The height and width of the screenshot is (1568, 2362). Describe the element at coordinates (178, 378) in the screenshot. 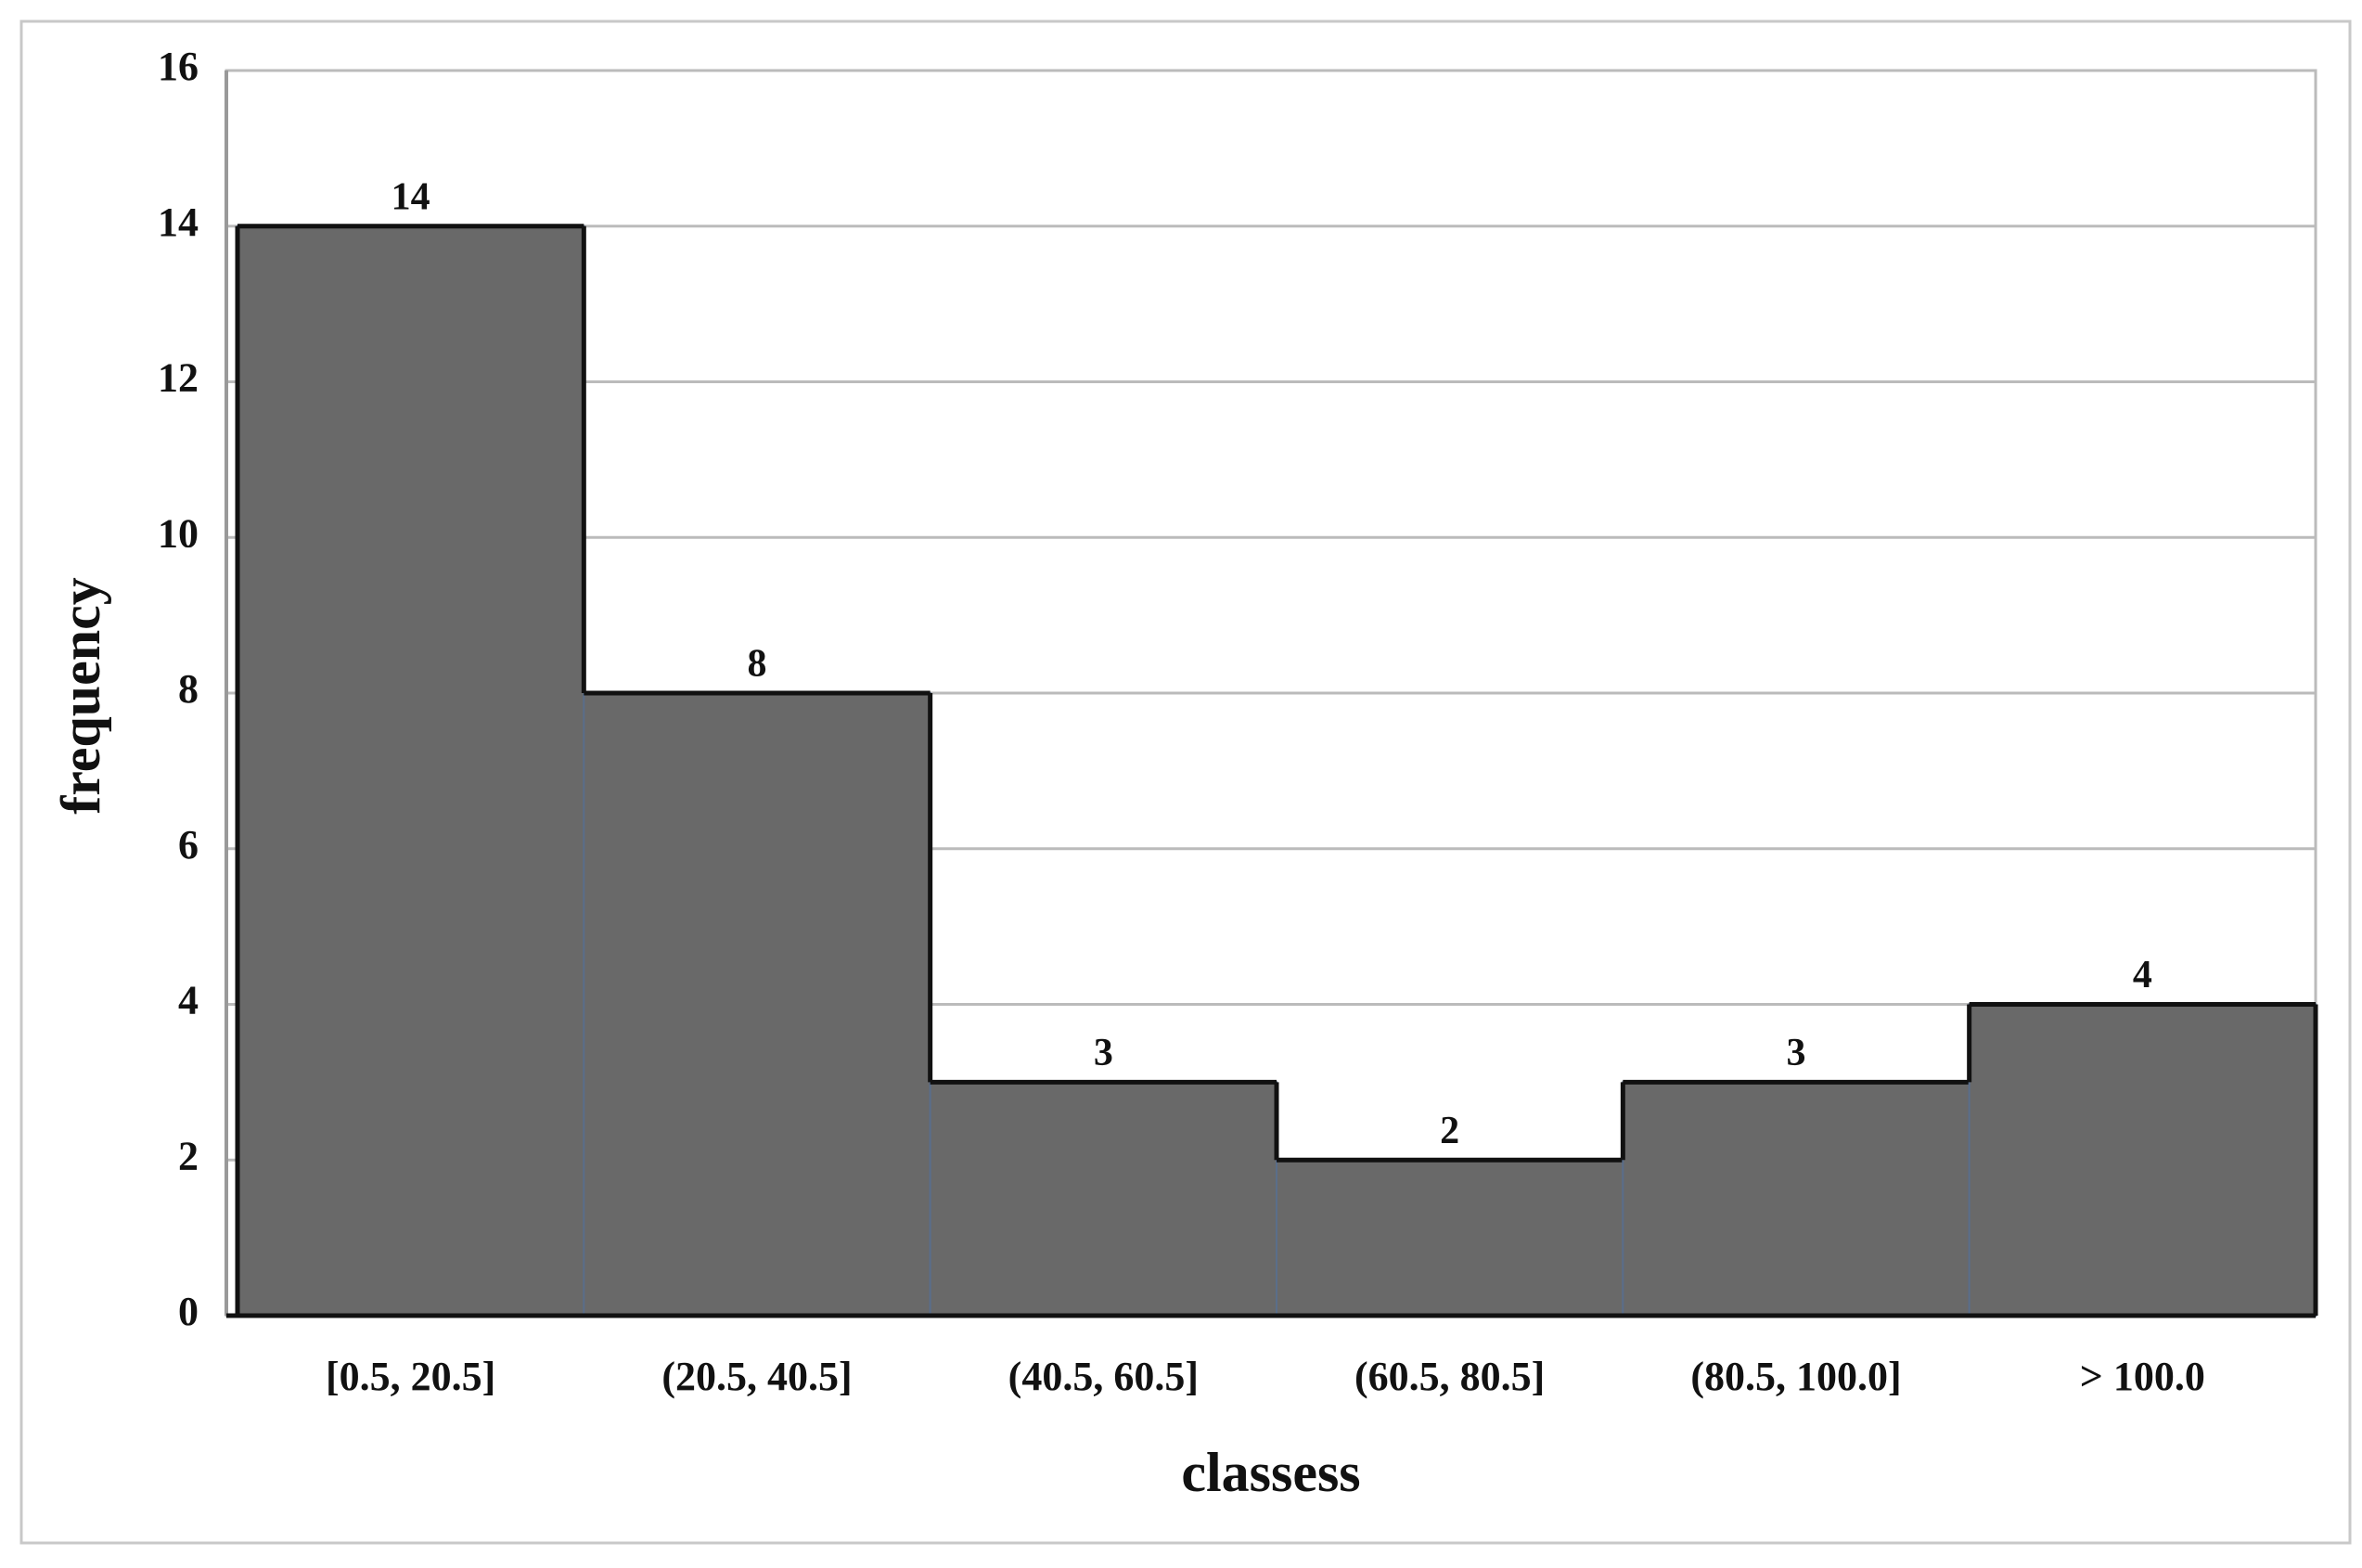

I see `y-tick-label: 12` at that location.